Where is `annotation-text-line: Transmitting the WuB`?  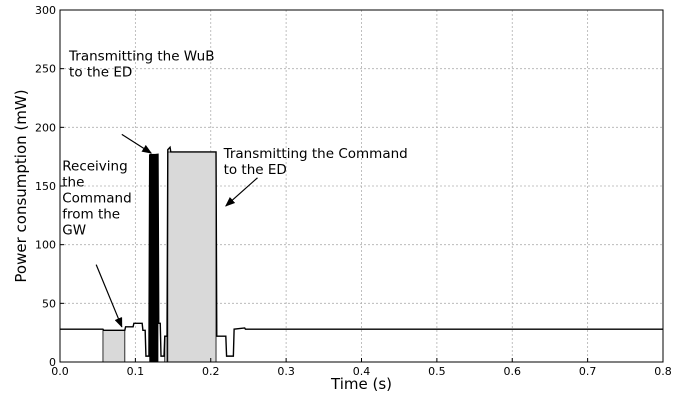 annotation-text-line: Transmitting the WuB is located at coordinates (141, 56).